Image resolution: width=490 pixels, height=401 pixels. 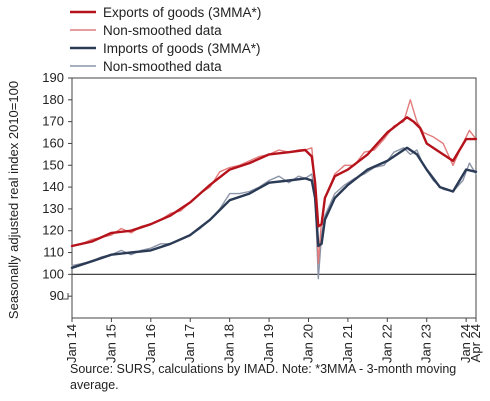 I want to click on y-tick-label: 150, so click(x=53, y=164).